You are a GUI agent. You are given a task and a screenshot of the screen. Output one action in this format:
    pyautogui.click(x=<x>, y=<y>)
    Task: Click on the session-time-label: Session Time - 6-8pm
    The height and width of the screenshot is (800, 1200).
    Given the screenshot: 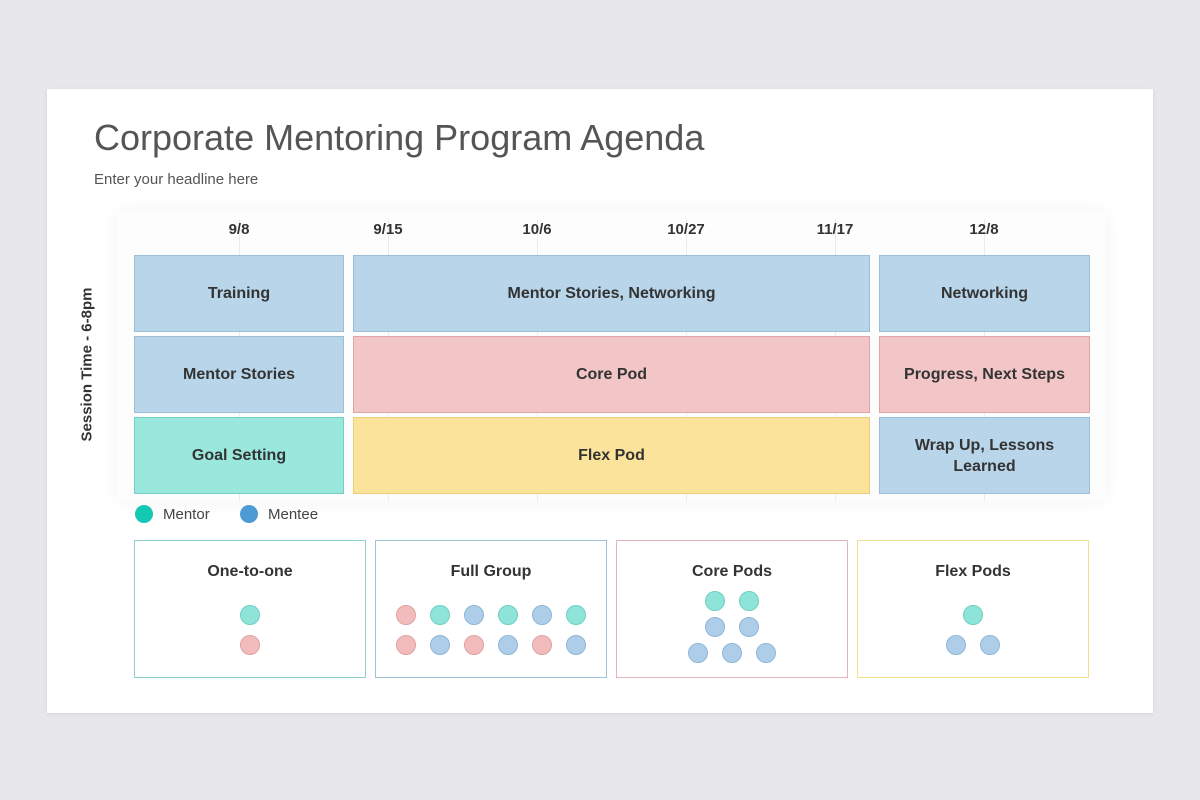 What is the action you would take?
    pyautogui.click(x=87, y=364)
    